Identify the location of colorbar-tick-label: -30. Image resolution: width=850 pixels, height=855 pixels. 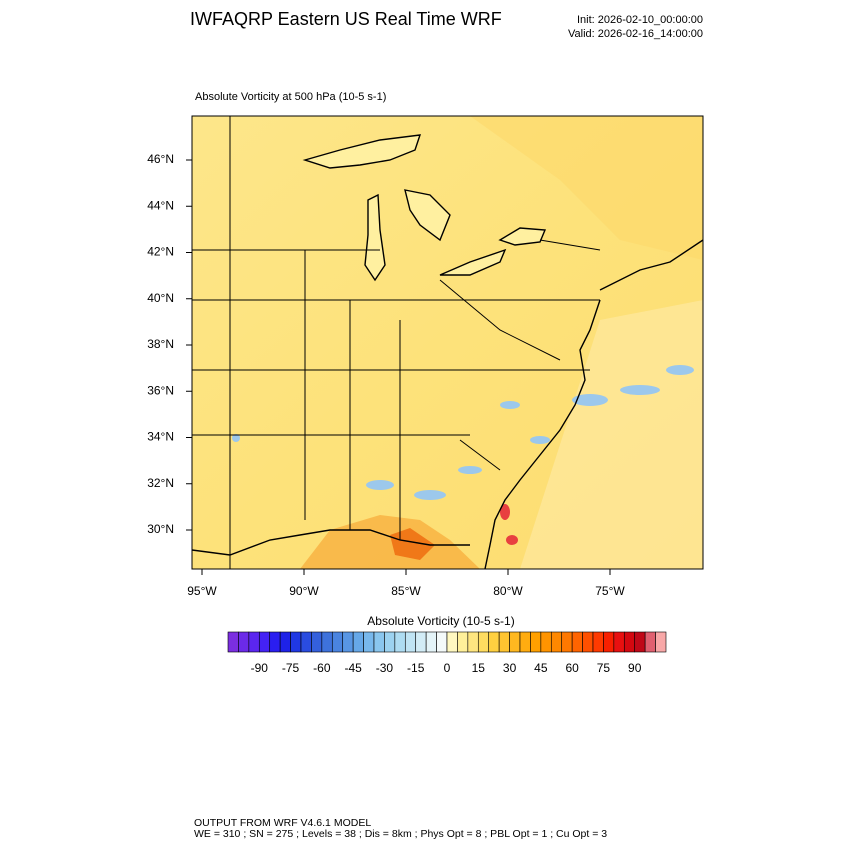
(385, 668).